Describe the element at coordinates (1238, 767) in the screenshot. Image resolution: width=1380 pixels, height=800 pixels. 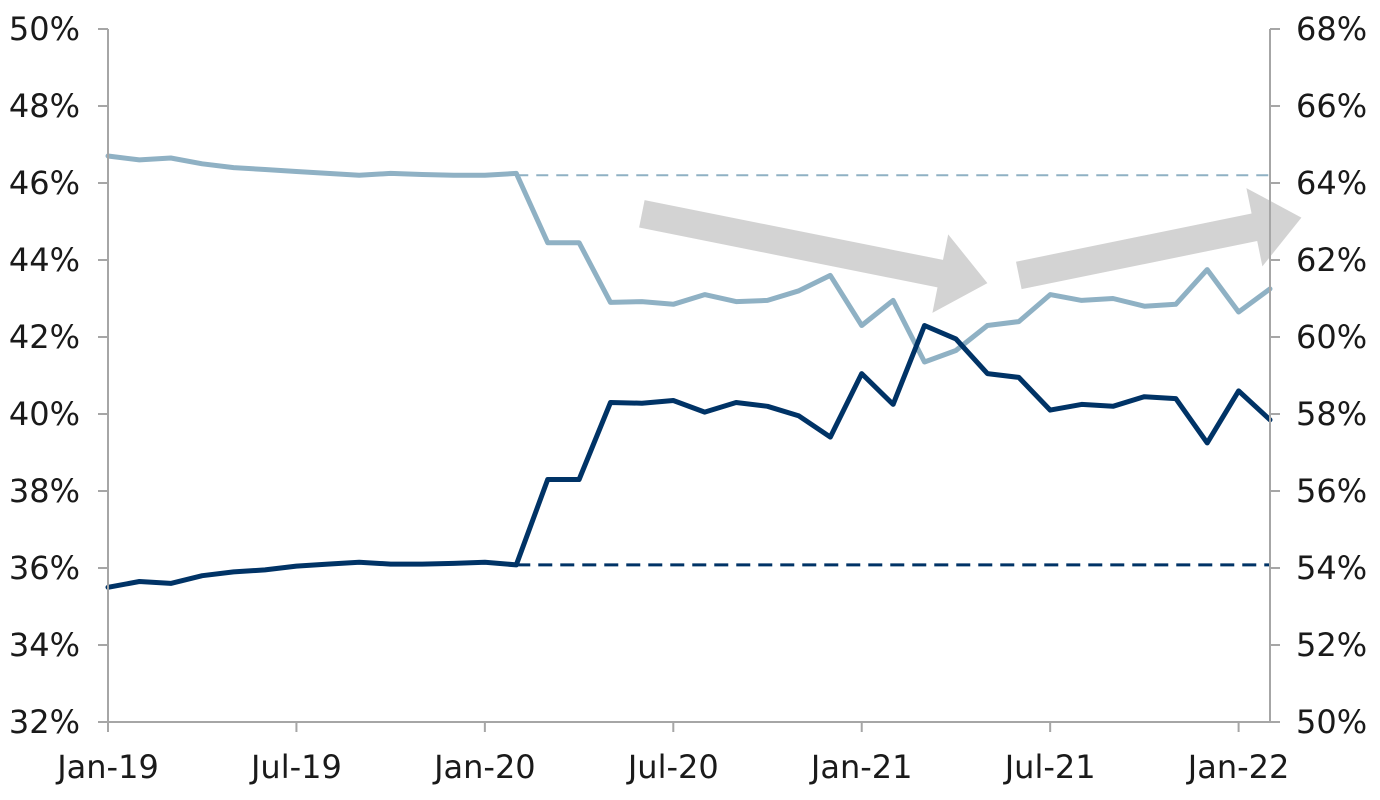
I see `x-tick-label: Jan-22` at that location.